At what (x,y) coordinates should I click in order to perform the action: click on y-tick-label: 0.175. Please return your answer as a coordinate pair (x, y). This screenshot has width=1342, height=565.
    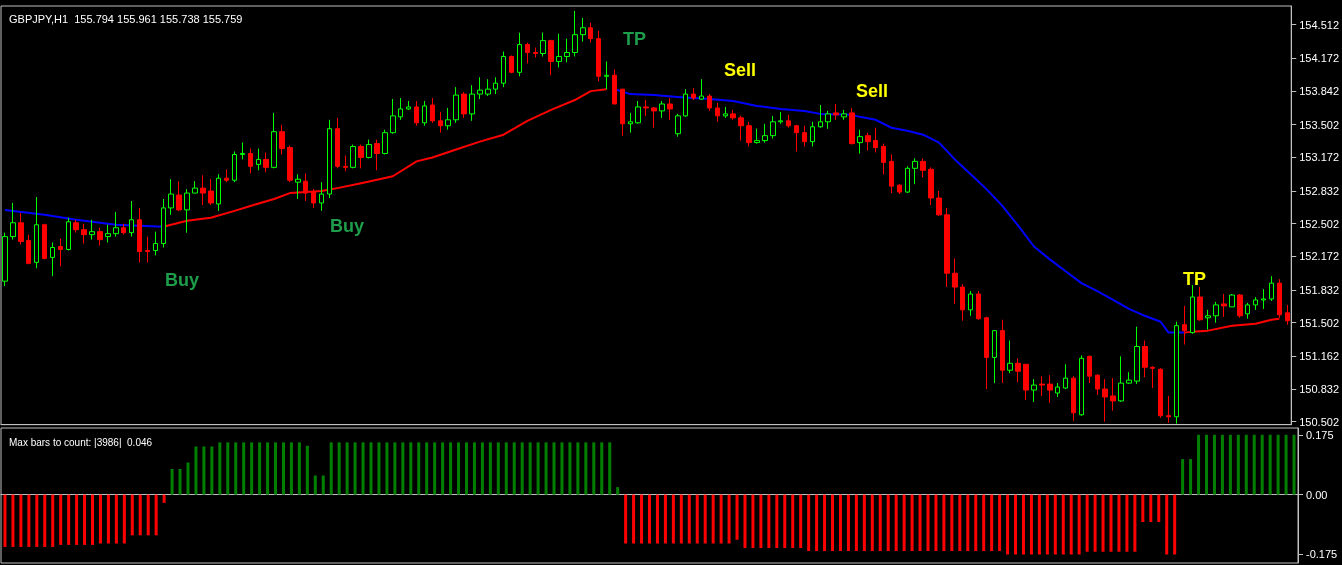
    Looking at the image, I should click on (1320, 434).